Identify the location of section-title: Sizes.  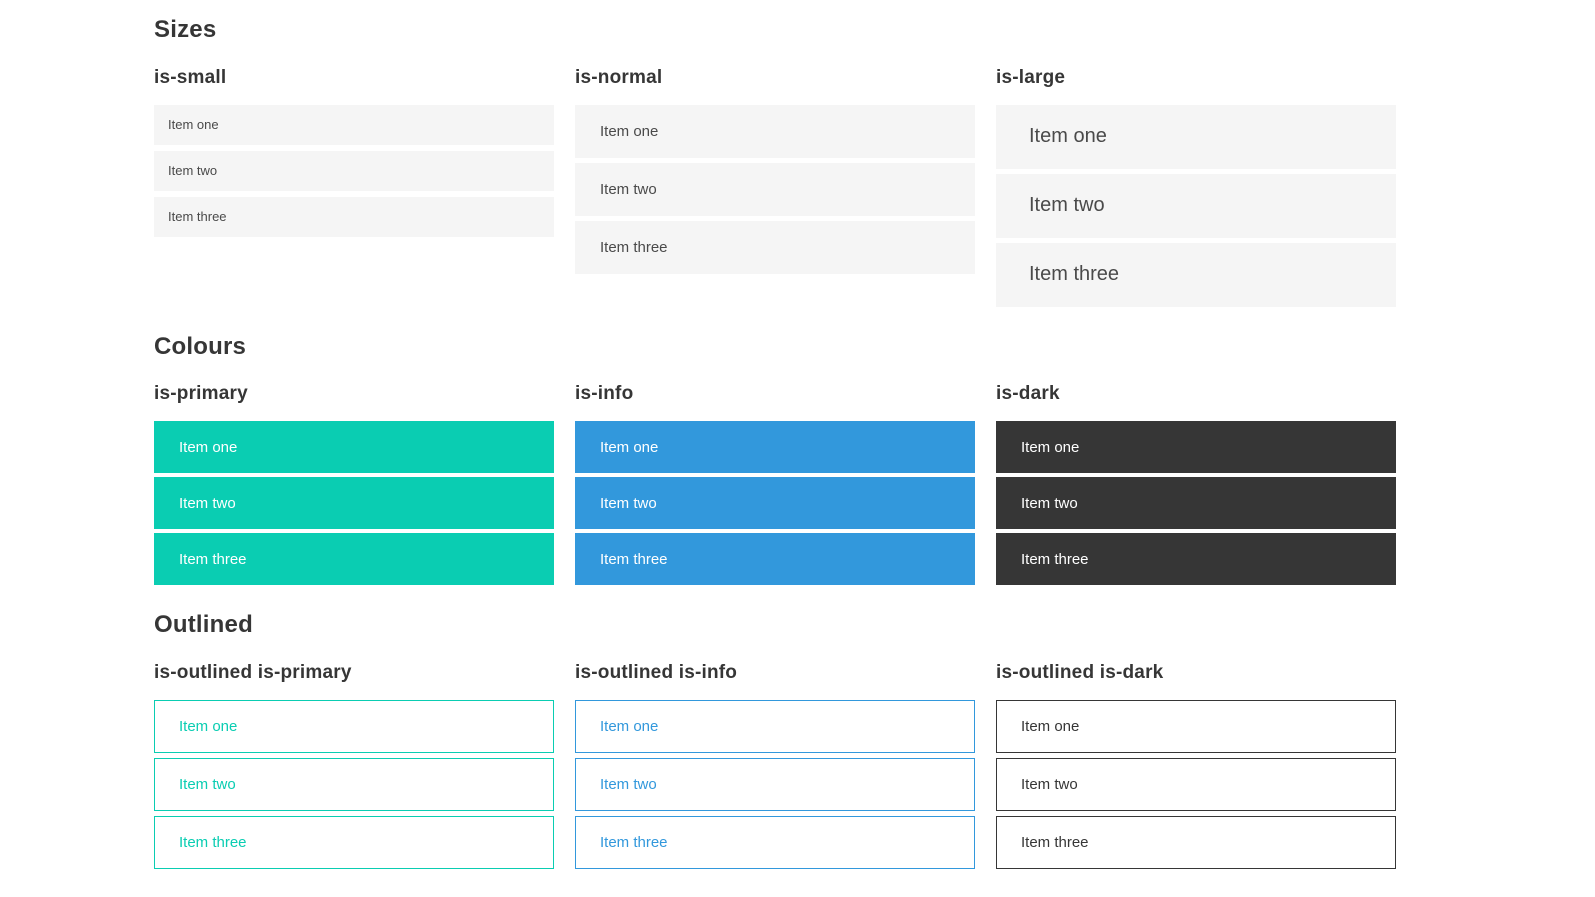
(185, 29).